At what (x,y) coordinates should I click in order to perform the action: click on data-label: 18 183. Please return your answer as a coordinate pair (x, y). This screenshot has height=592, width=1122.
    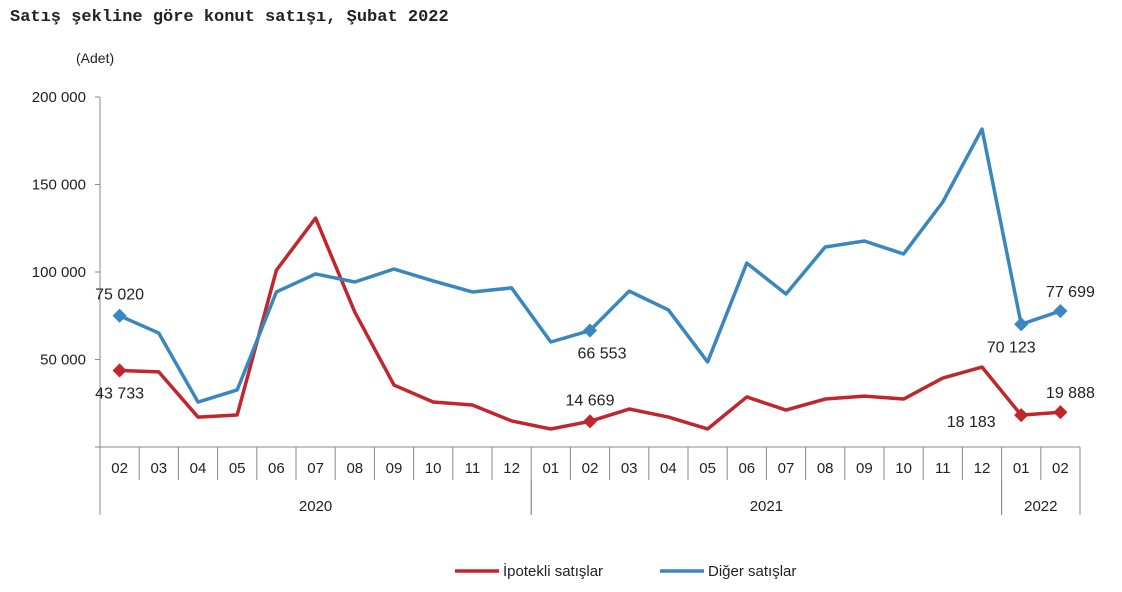
    Looking at the image, I should click on (971, 422).